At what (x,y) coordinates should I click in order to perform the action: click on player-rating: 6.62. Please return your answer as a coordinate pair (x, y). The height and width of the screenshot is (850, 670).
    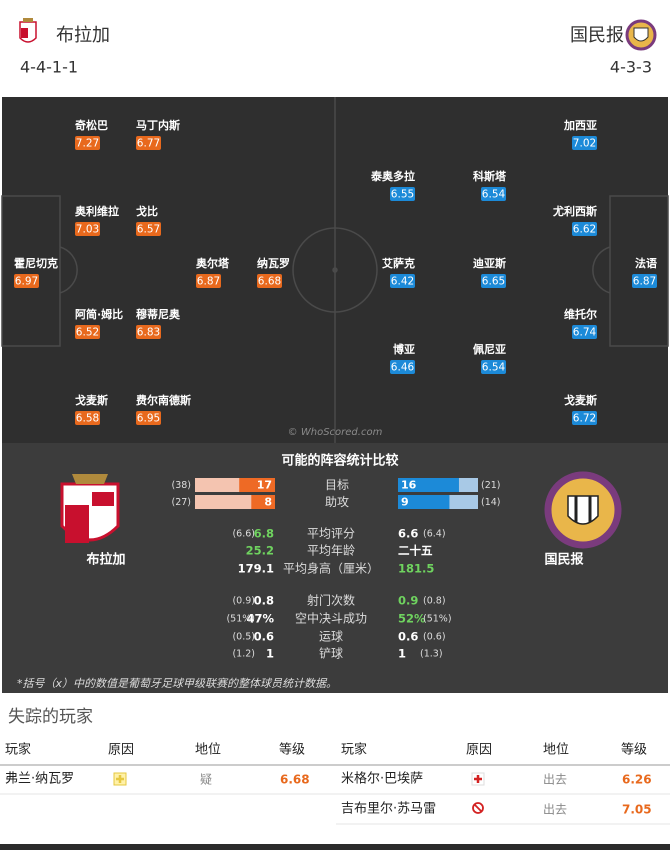
    Looking at the image, I should click on (584, 230).